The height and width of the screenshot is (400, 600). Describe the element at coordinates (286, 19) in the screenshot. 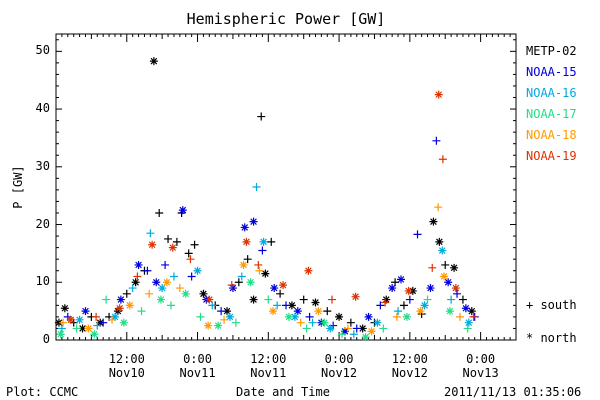

I see `chart-title: Hemispheric Power [GW]` at that location.